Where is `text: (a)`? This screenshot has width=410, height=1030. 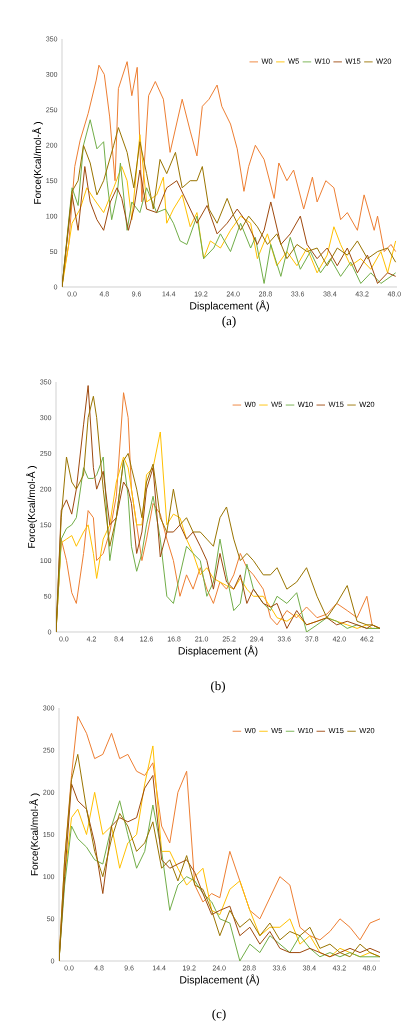 text: (a) is located at coordinates (229, 322).